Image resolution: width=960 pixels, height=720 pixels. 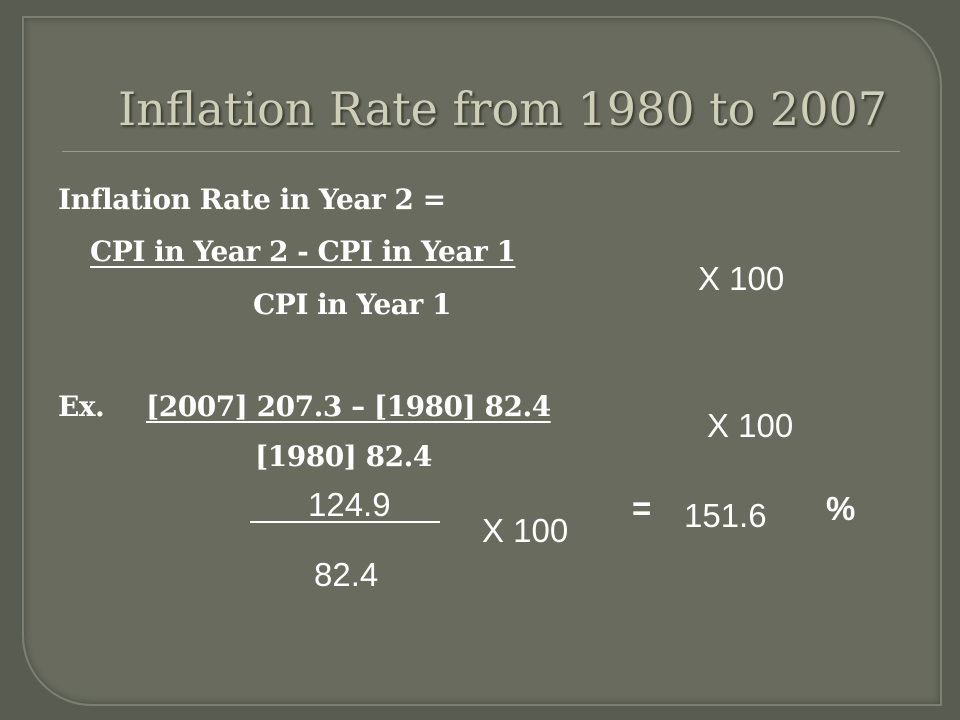 What do you see at coordinates (841, 508) in the screenshot?
I see `result-unit: %` at bounding box center [841, 508].